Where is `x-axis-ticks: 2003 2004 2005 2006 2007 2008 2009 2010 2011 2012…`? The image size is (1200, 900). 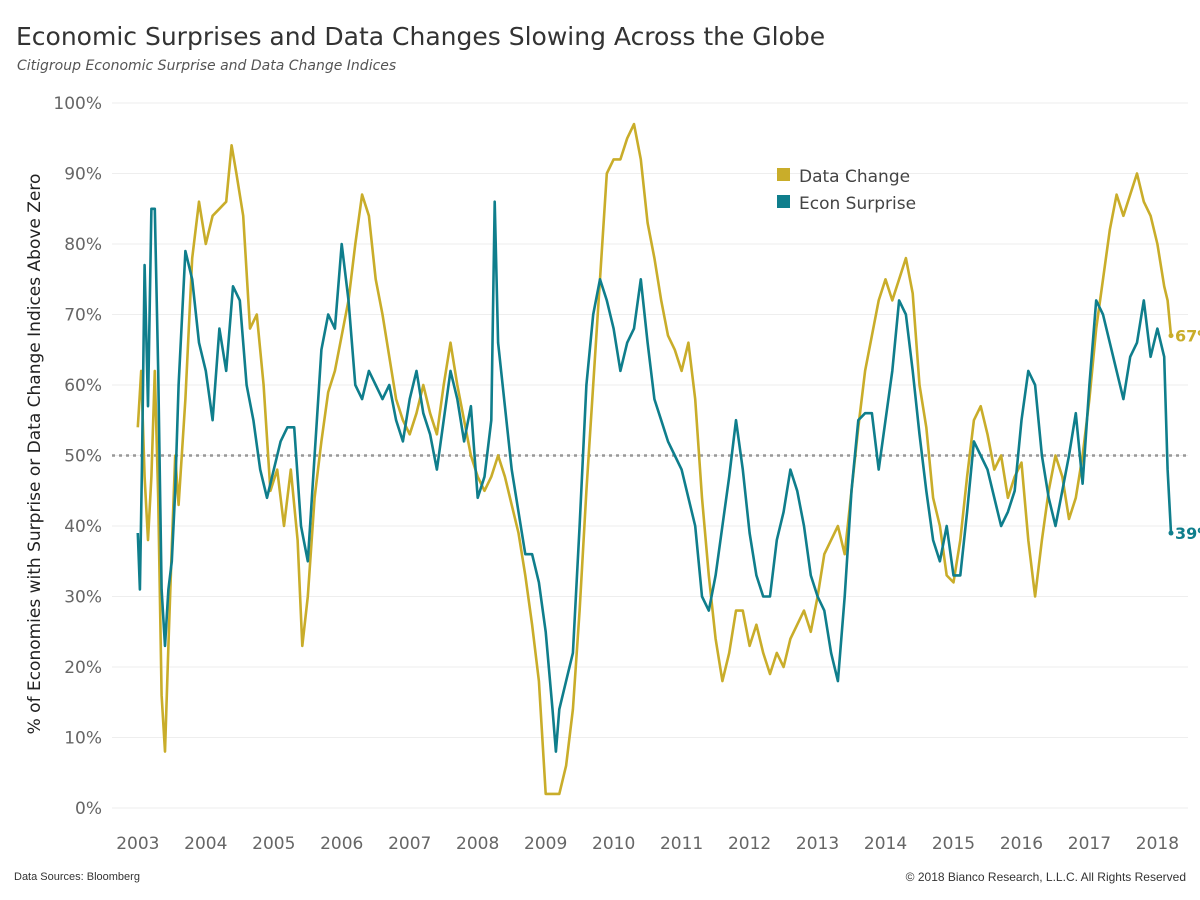 x-axis-ticks: 2003 2004 2005 2006 2007 2008 2009 2010 2011 2012… is located at coordinates (647, 844).